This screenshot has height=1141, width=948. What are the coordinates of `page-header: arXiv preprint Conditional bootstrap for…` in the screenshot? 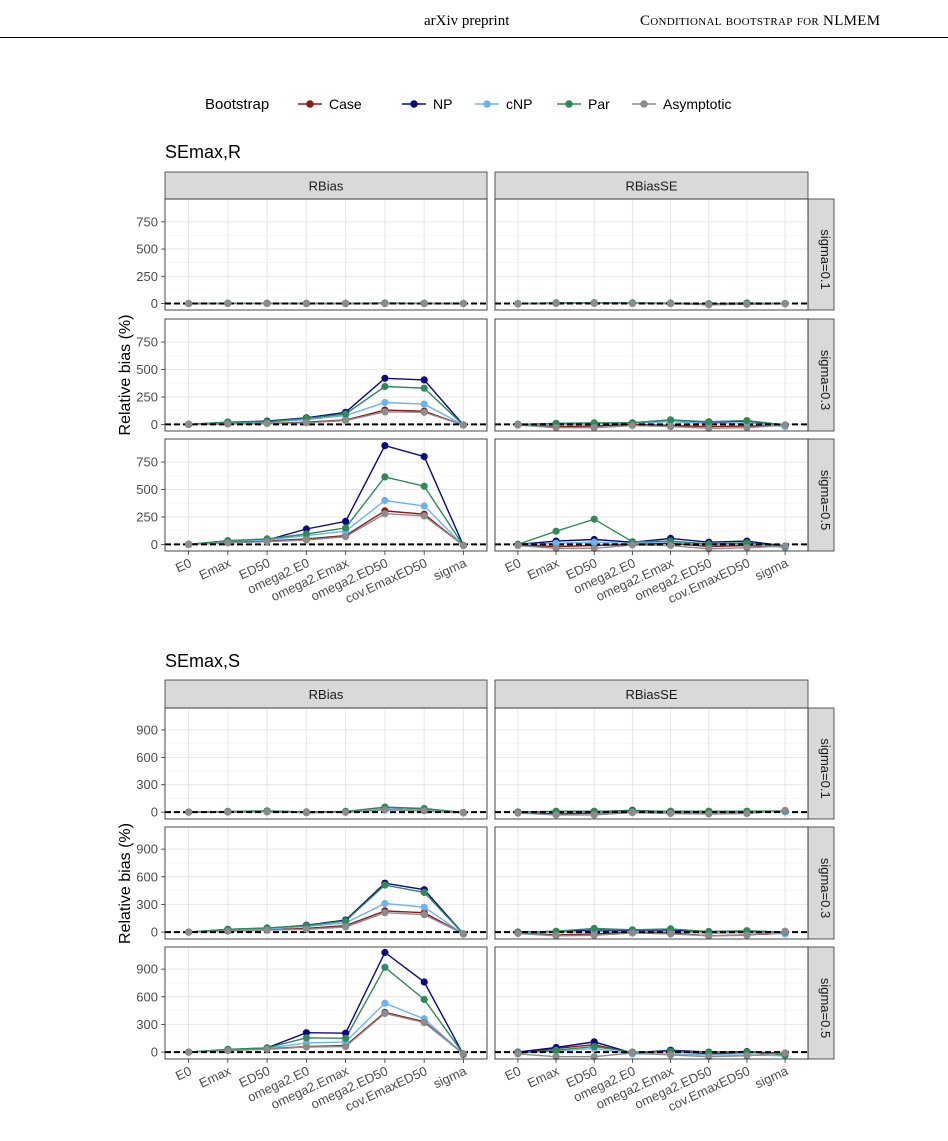 It's located at (474, 20).